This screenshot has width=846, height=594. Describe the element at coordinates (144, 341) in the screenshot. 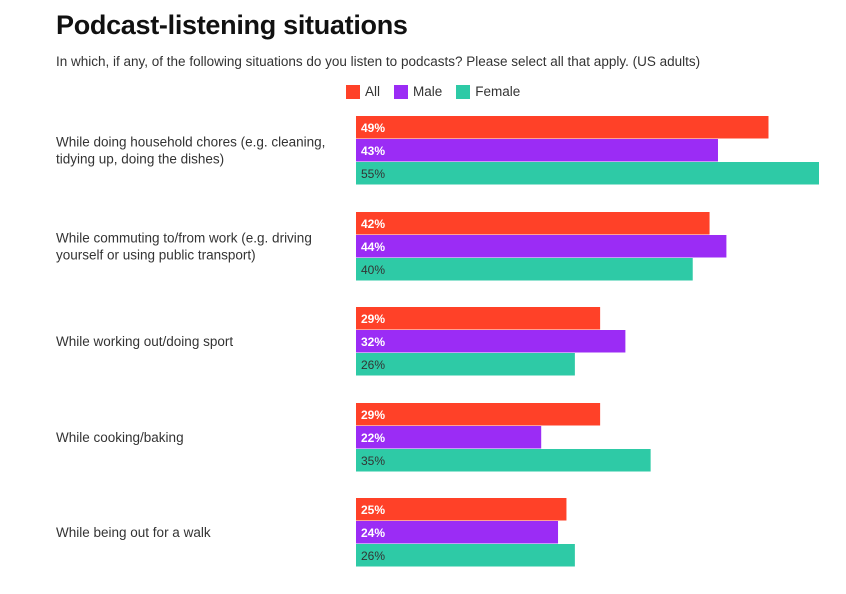

I see `category-label: While working out/doing sport` at that location.